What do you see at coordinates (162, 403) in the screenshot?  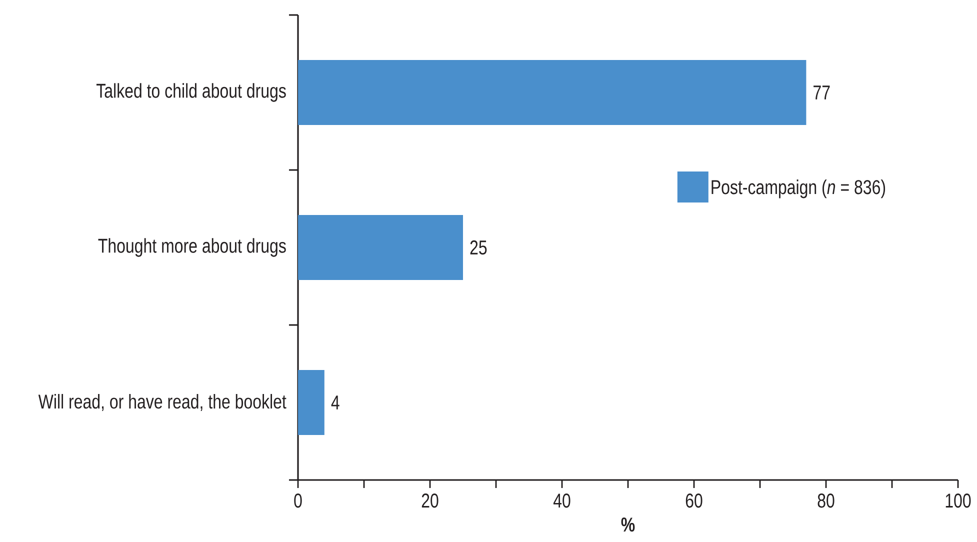 I see `y-tick-label: Will read, or have read, the booklet` at bounding box center [162, 403].